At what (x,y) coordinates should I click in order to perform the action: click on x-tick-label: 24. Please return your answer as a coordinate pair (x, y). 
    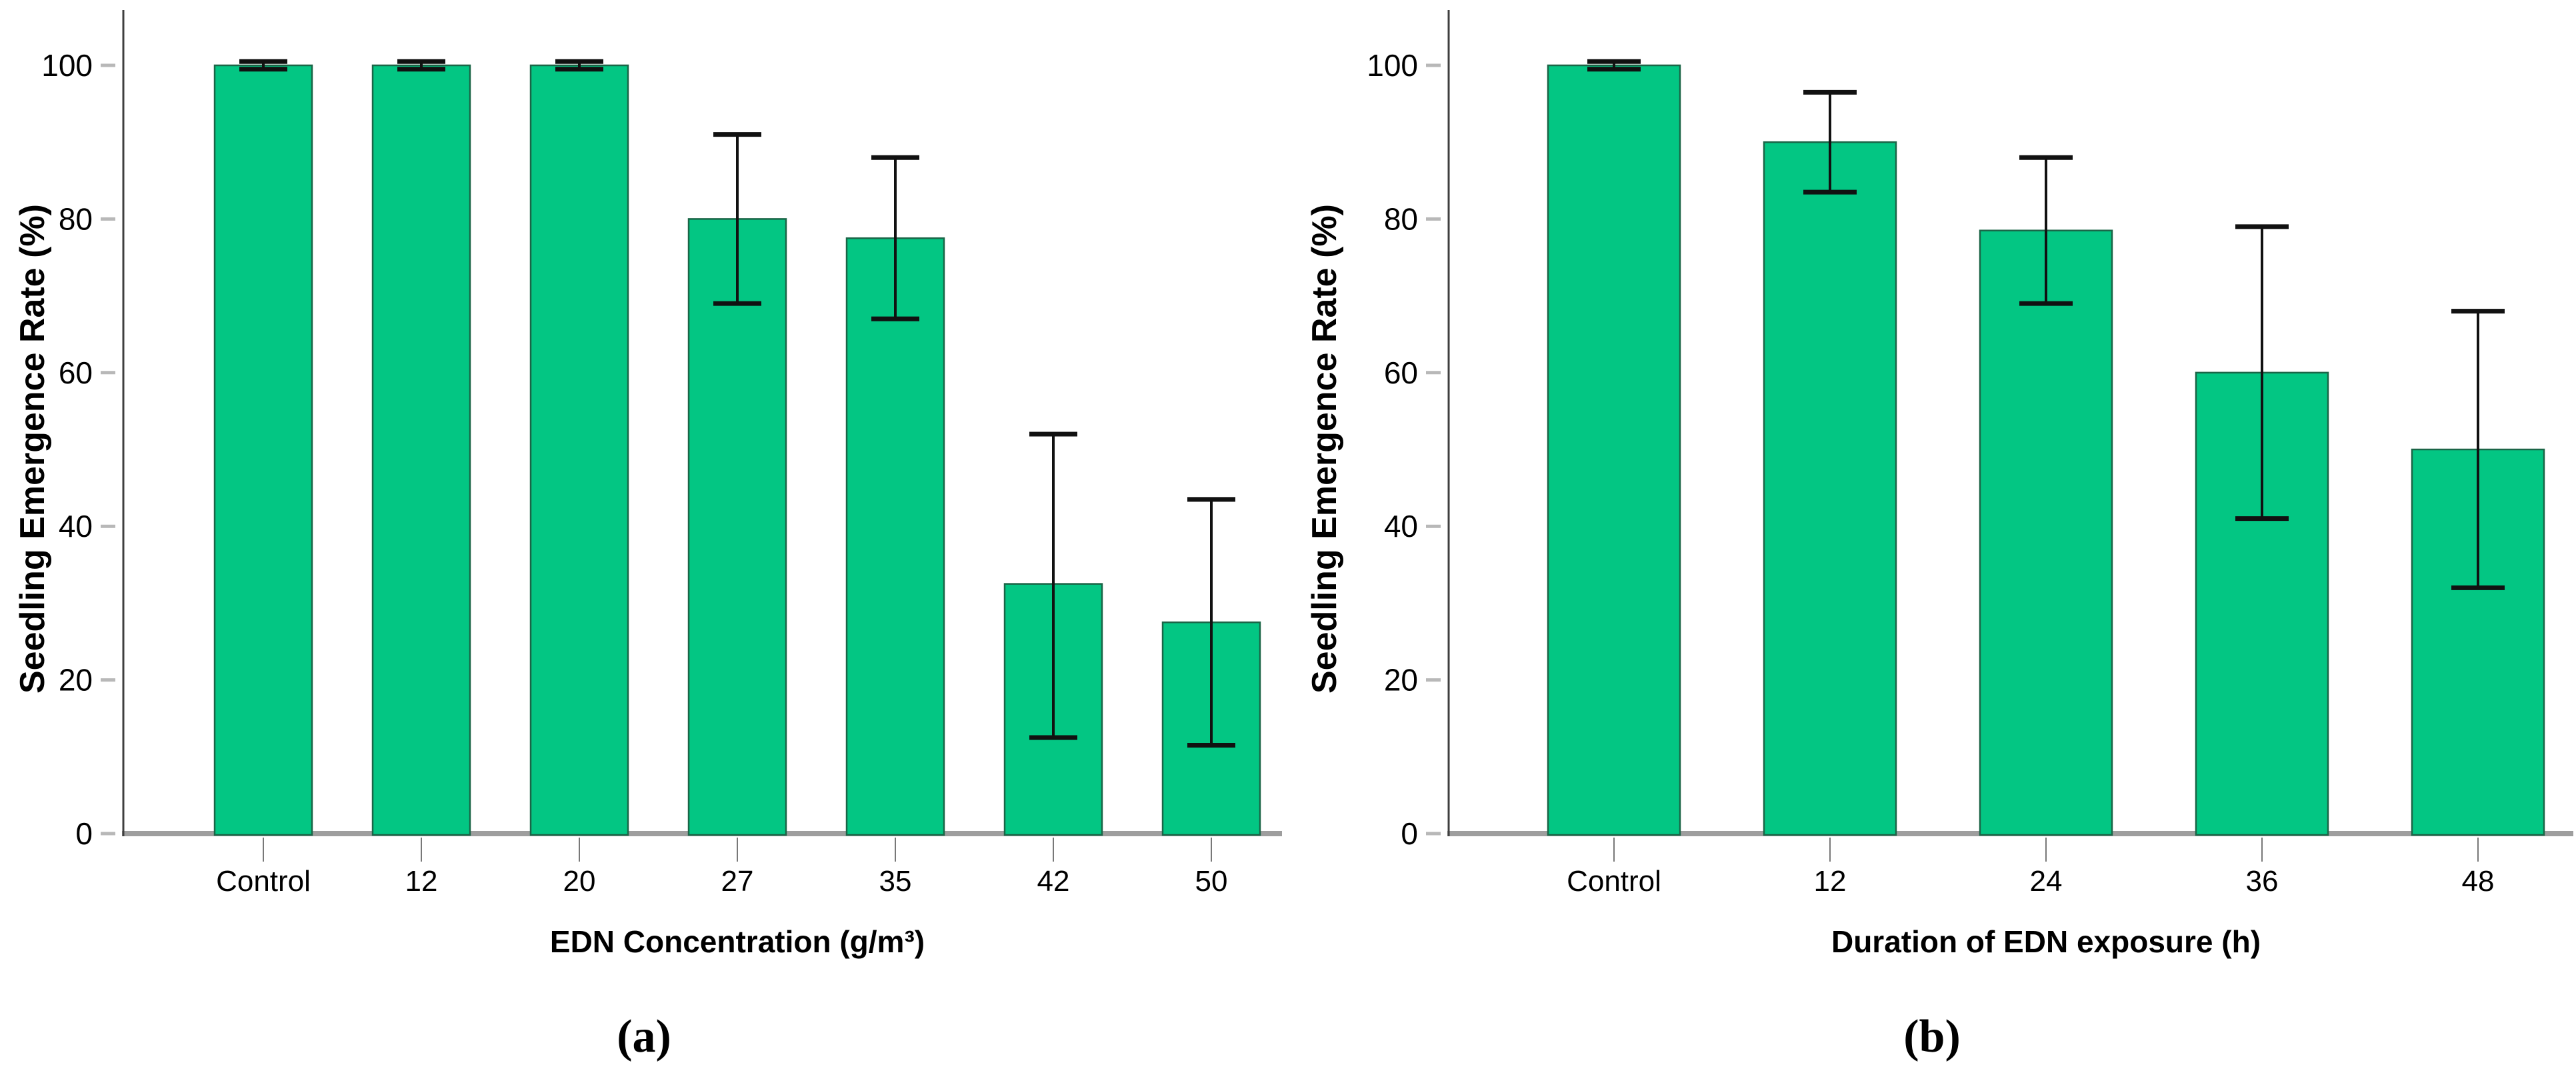
    Looking at the image, I should click on (2046, 881).